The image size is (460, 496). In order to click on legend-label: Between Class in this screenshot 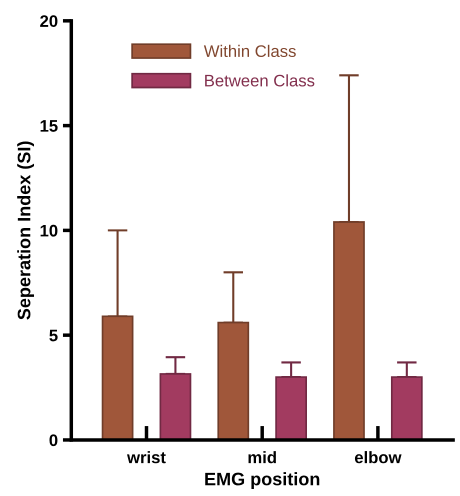, I will do `click(259, 80)`.